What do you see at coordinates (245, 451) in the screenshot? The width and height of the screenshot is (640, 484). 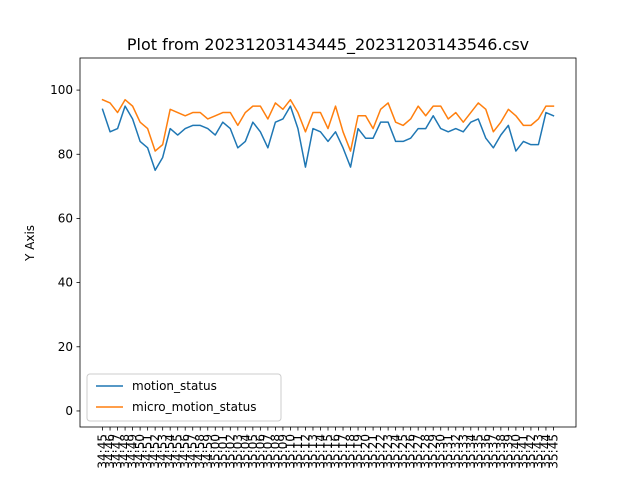 I see `x-tick-label: 35:04` at bounding box center [245, 451].